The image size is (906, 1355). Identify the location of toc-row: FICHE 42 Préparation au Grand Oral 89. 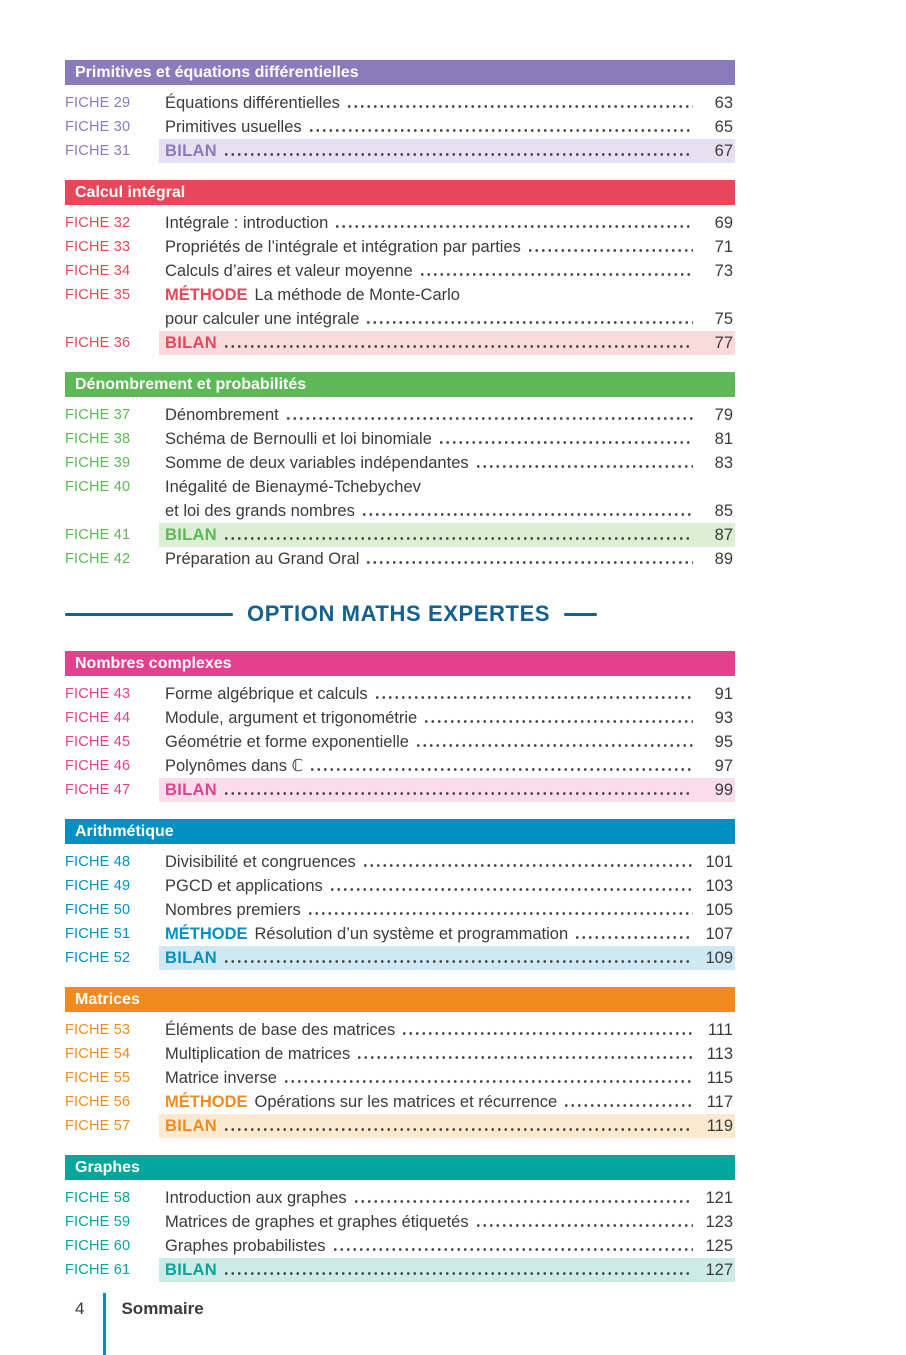
(400, 559).